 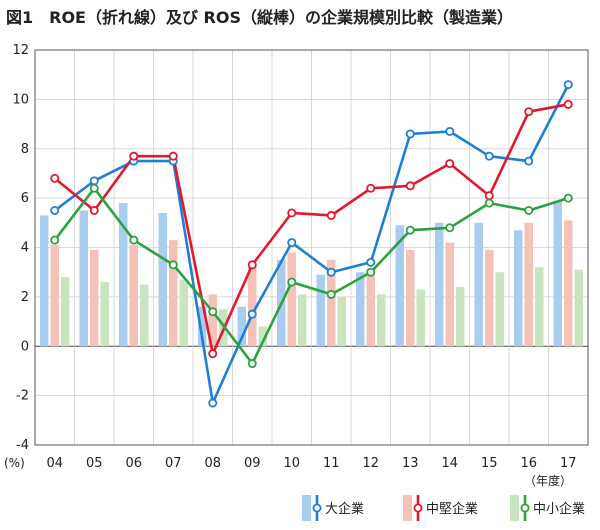 What do you see at coordinates (449, 463) in the screenshot?
I see `x-tick-label: 14` at bounding box center [449, 463].